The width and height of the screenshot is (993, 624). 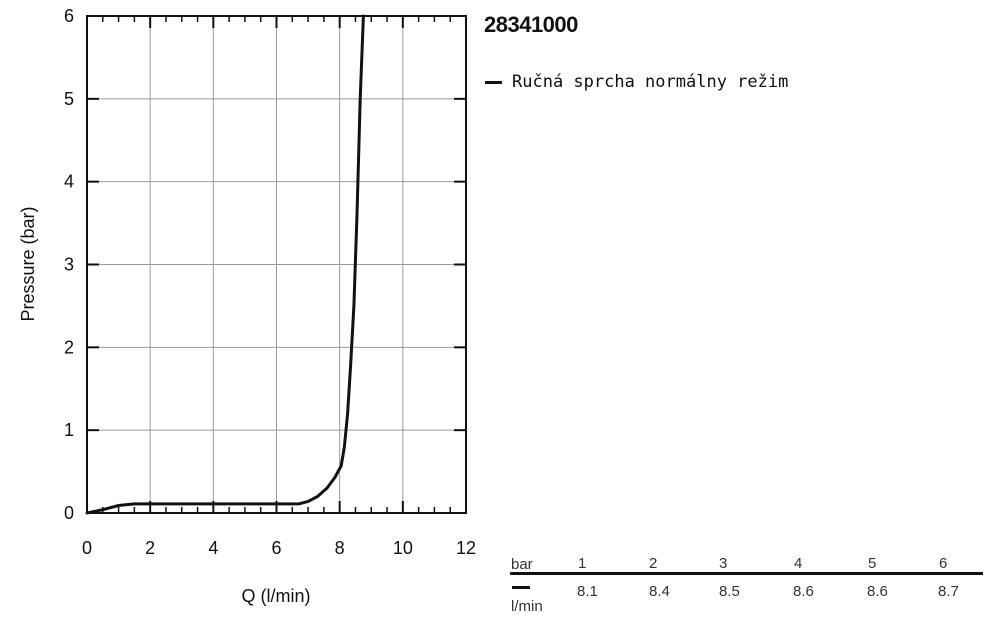 What do you see at coordinates (276, 548) in the screenshot?
I see `x-tick-label: 6` at bounding box center [276, 548].